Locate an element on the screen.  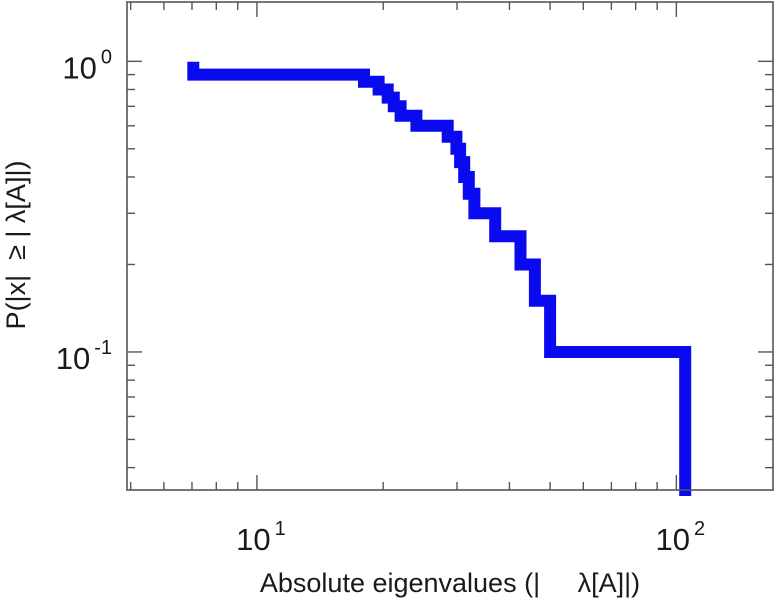
y-tick-label: 10 -1 is located at coordinates (84, 356).